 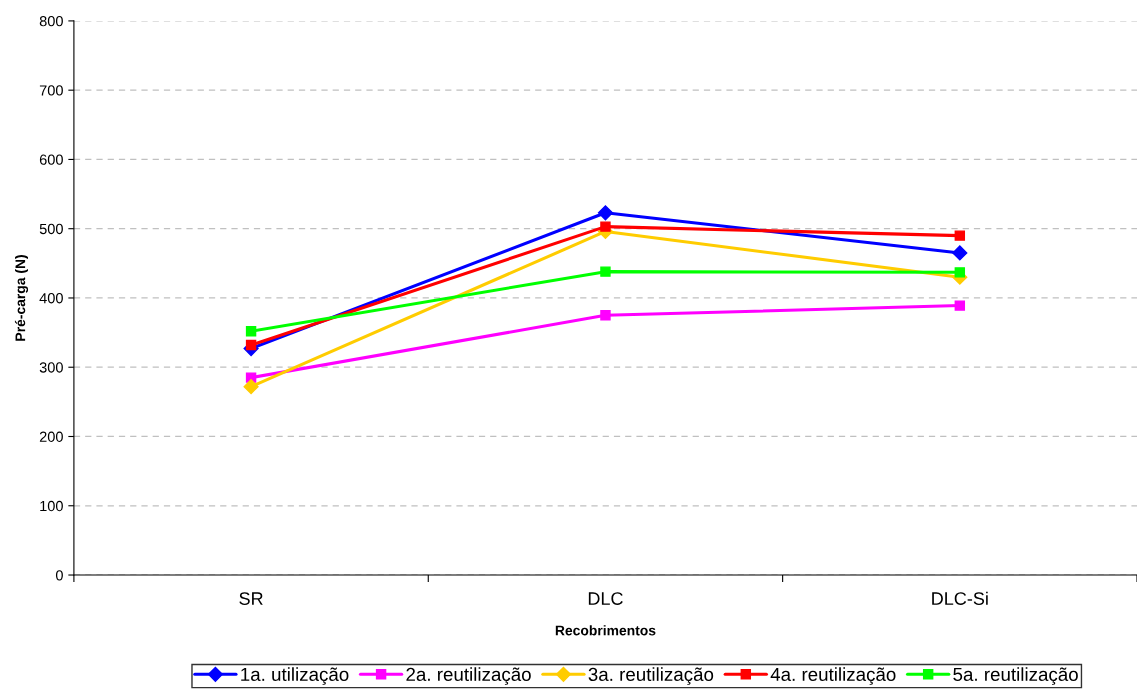 I want to click on y-tick-label: 800, so click(x=51, y=21).